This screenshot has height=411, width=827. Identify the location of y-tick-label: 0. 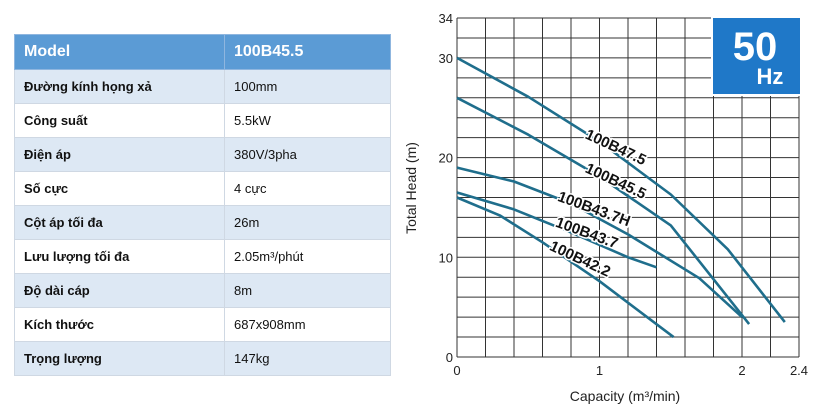
(449, 357).